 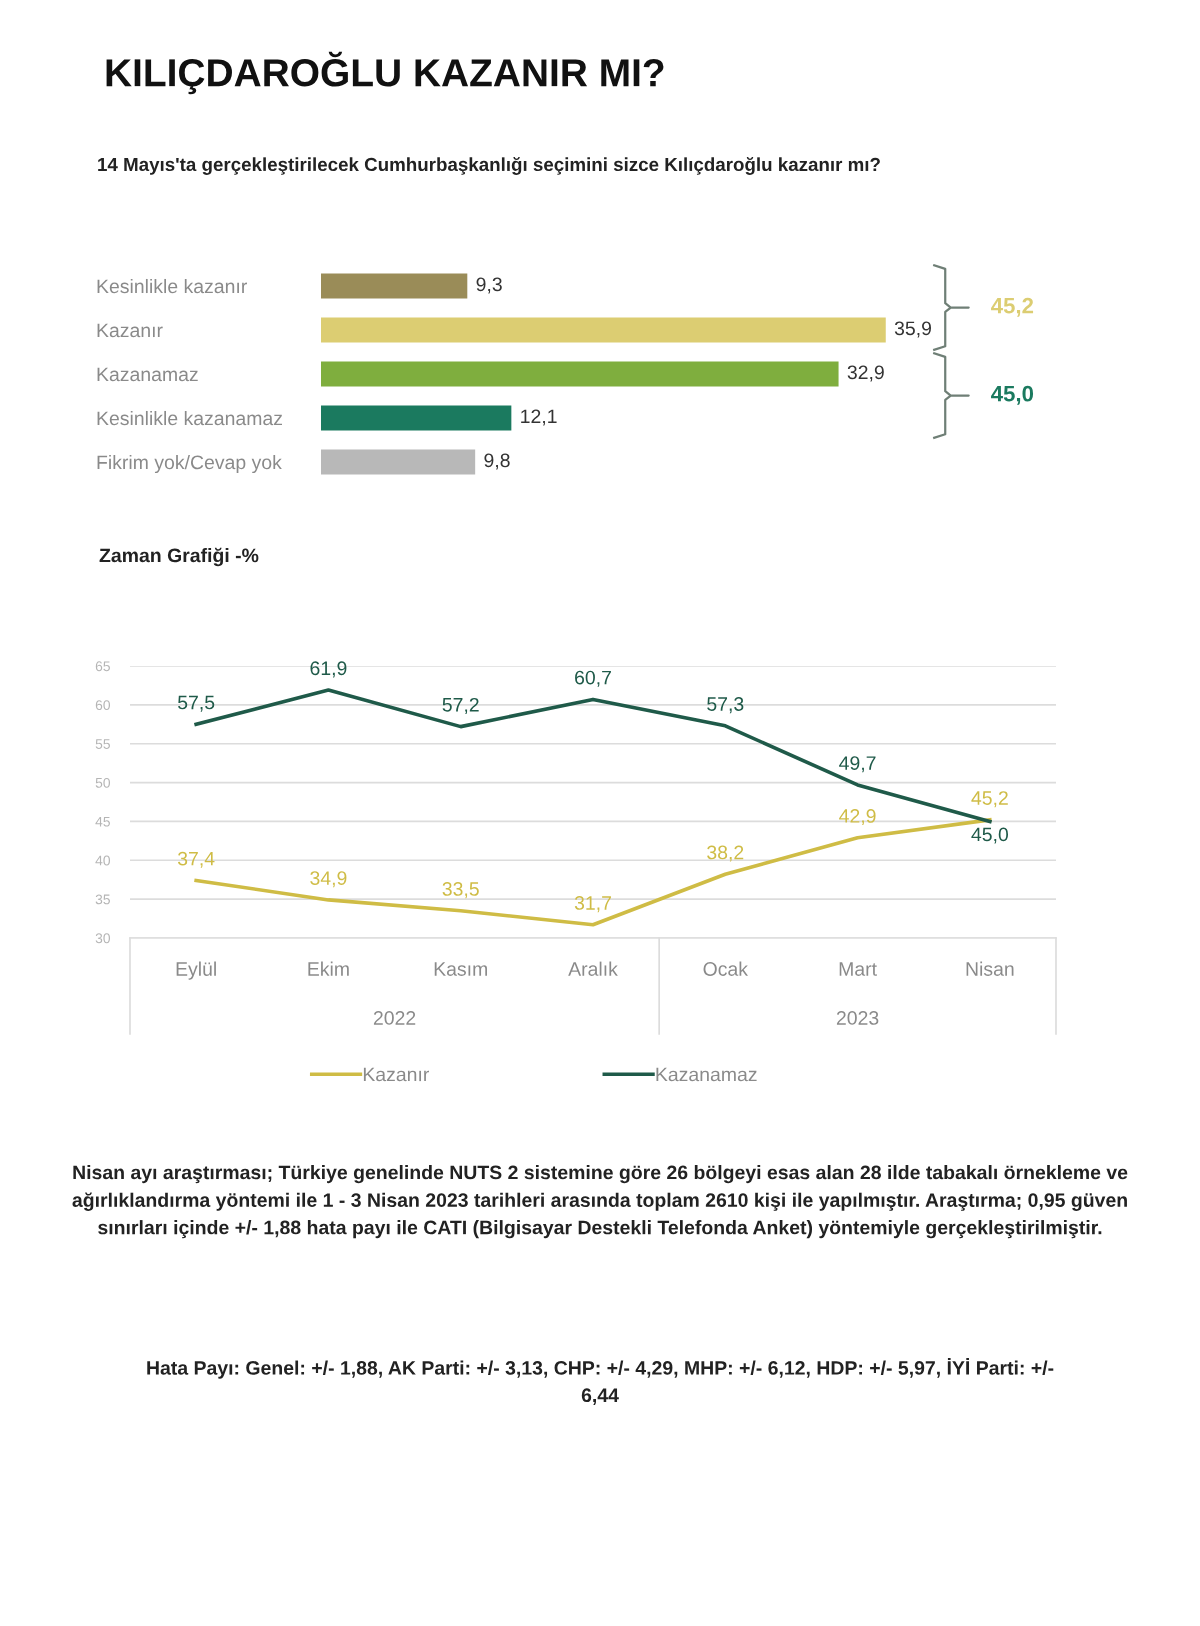 What do you see at coordinates (913, 329) in the screenshot?
I see `data-label: 35,9` at bounding box center [913, 329].